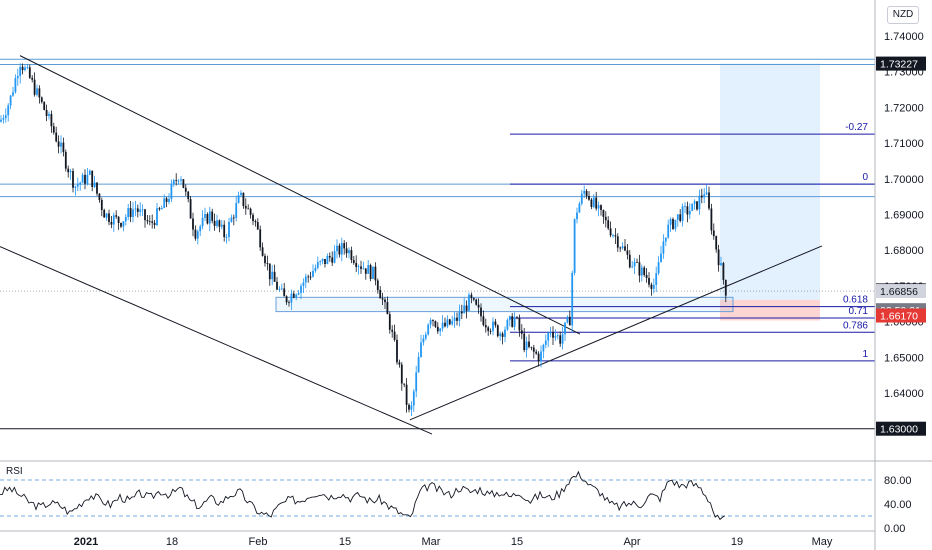 The width and height of the screenshot is (932, 550). What do you see at coordinates (899, 317) in the screenshot?
I see `price-tag-label: 1.66170` at bounding box center [899, 317].